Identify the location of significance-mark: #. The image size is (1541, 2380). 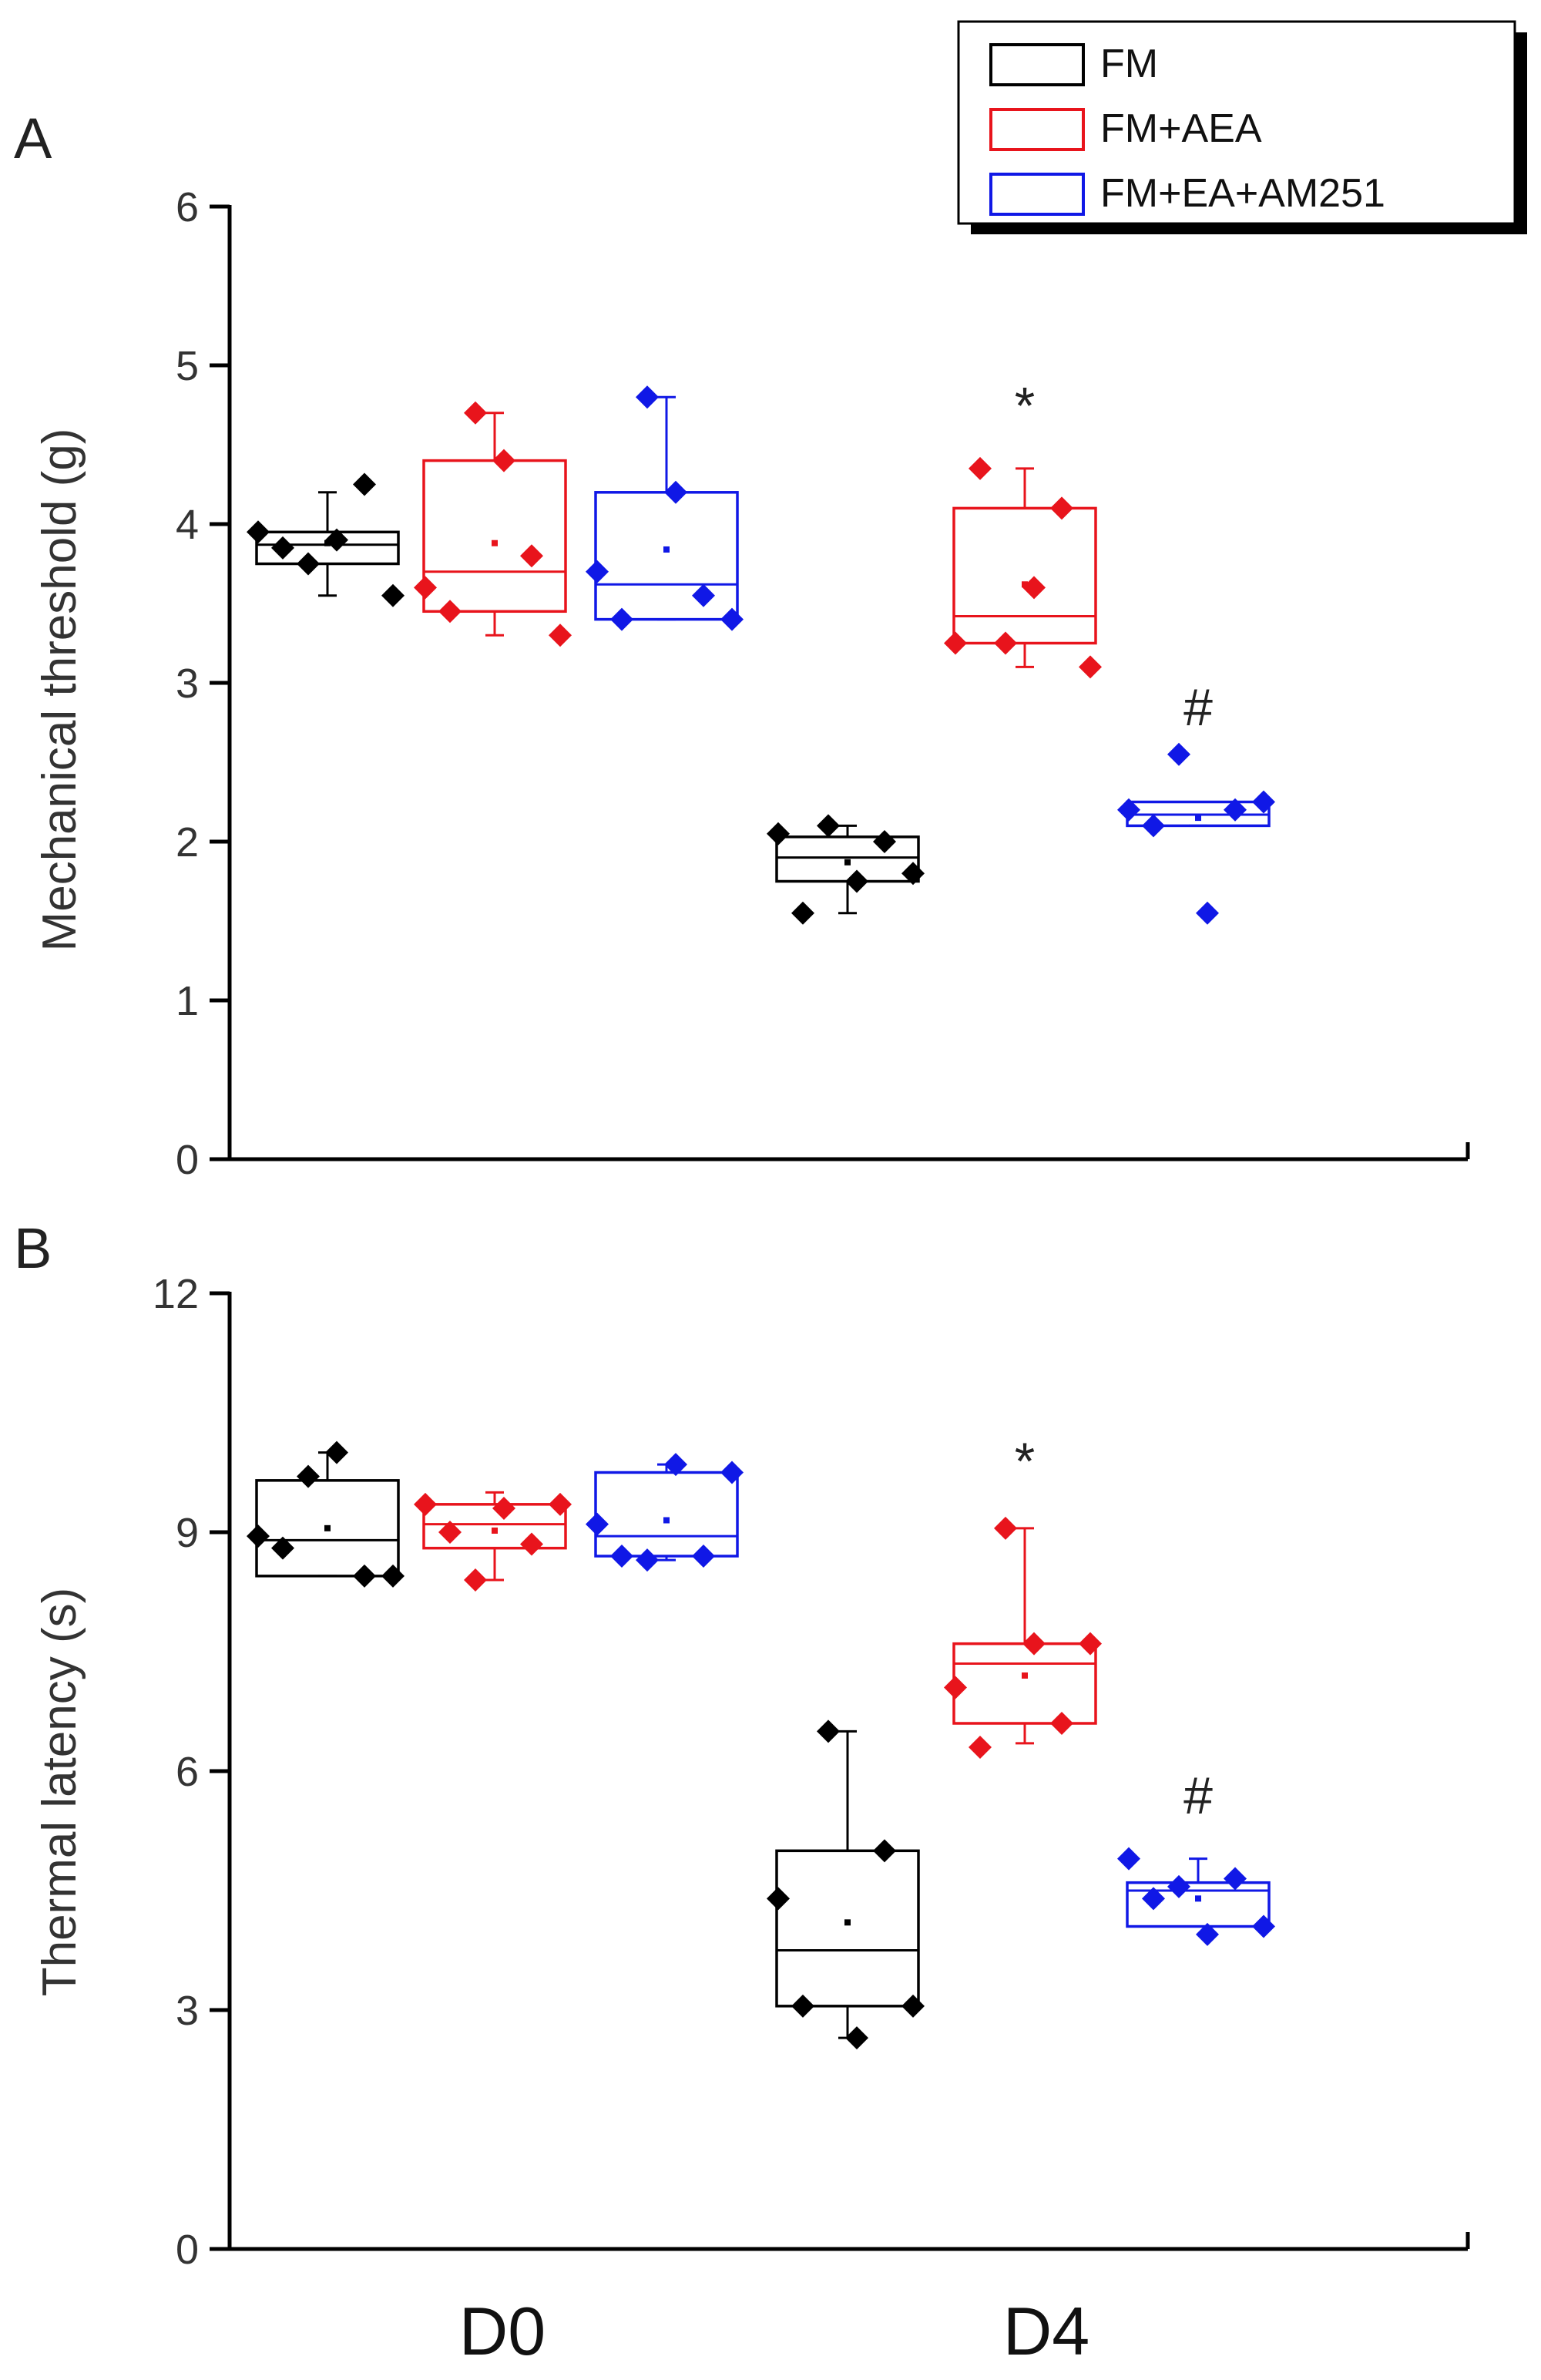
(1198, 1796).